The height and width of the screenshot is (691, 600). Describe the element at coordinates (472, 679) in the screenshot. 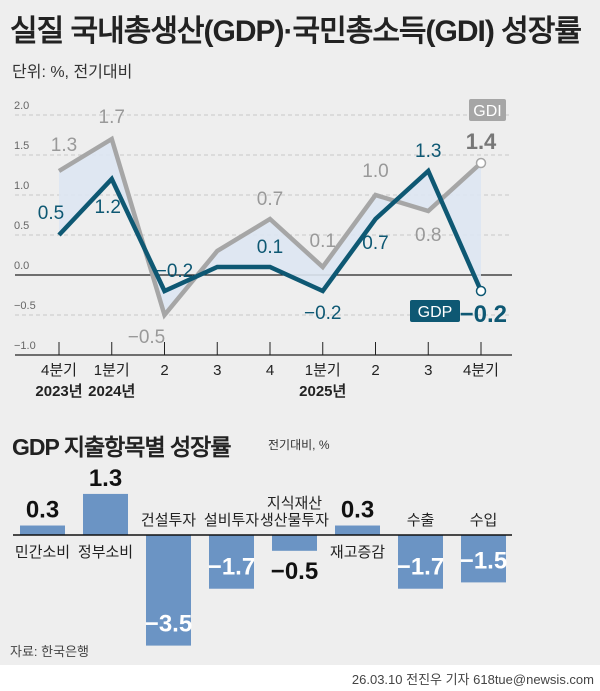

I see `credit-label: 26.03.10 전진우 기자 618tue@newsis.com` at that location.